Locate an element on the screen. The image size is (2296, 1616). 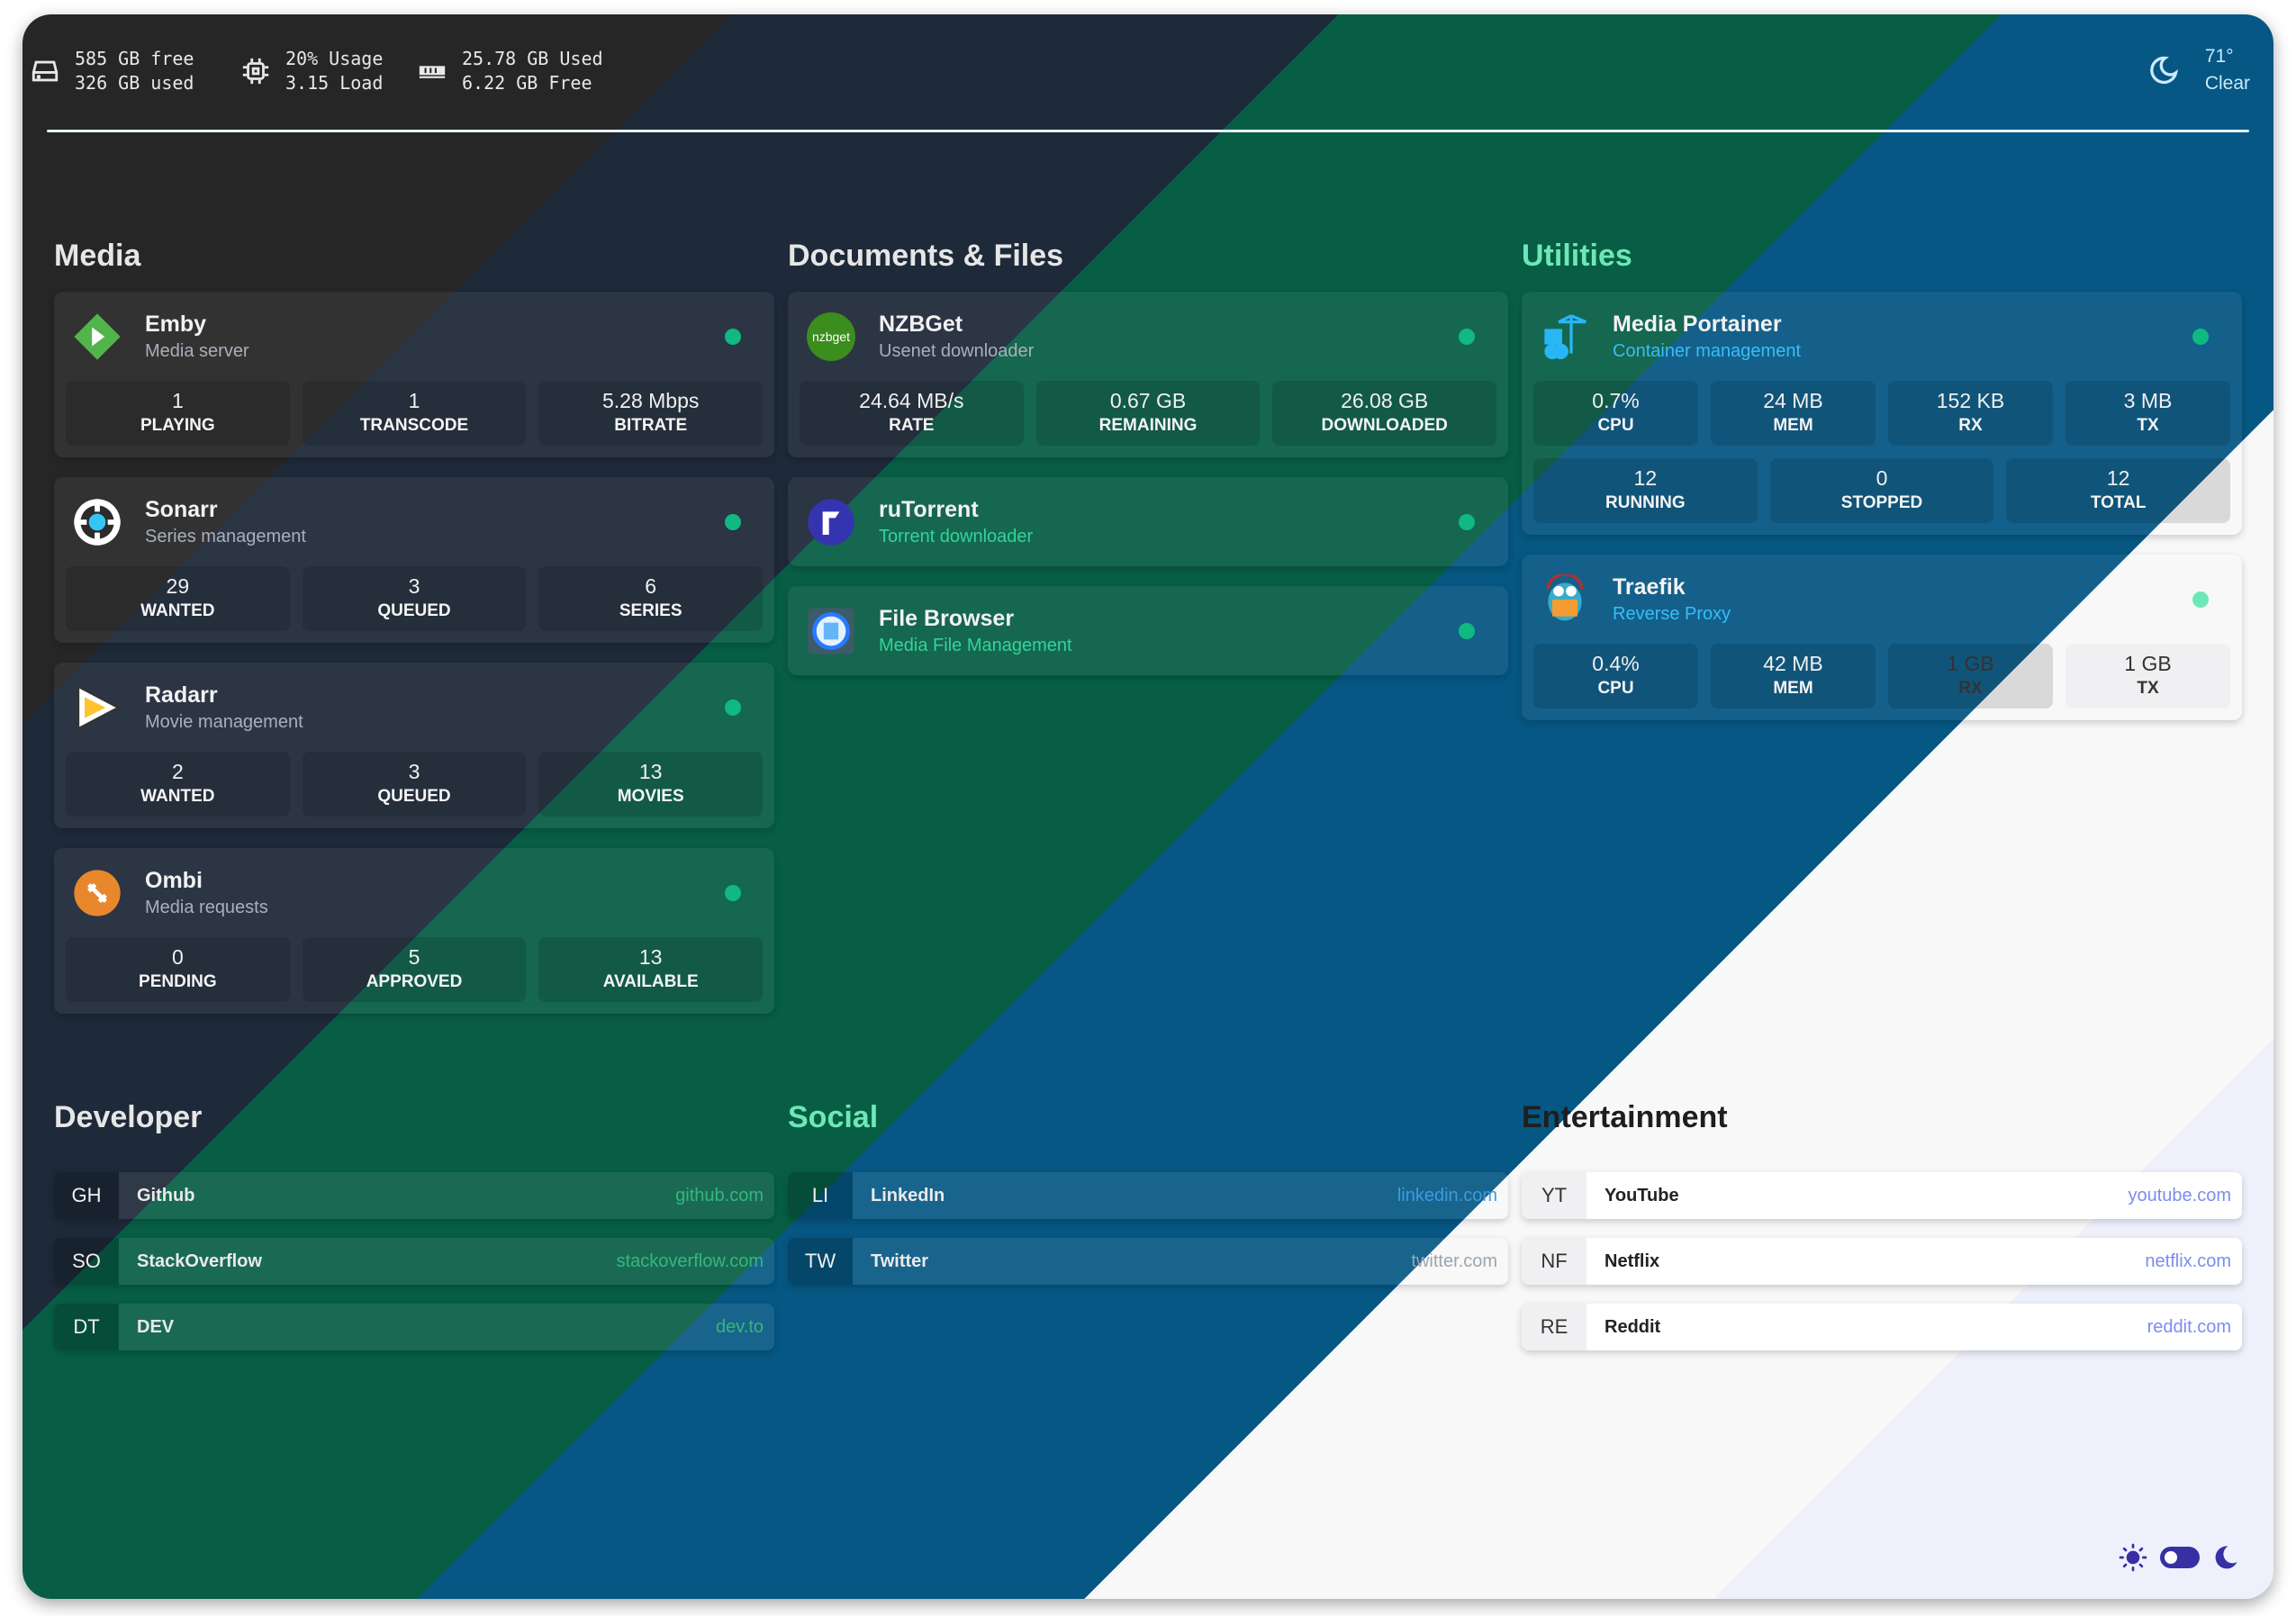
moon-icon is located at coordinates (2225, 1557).